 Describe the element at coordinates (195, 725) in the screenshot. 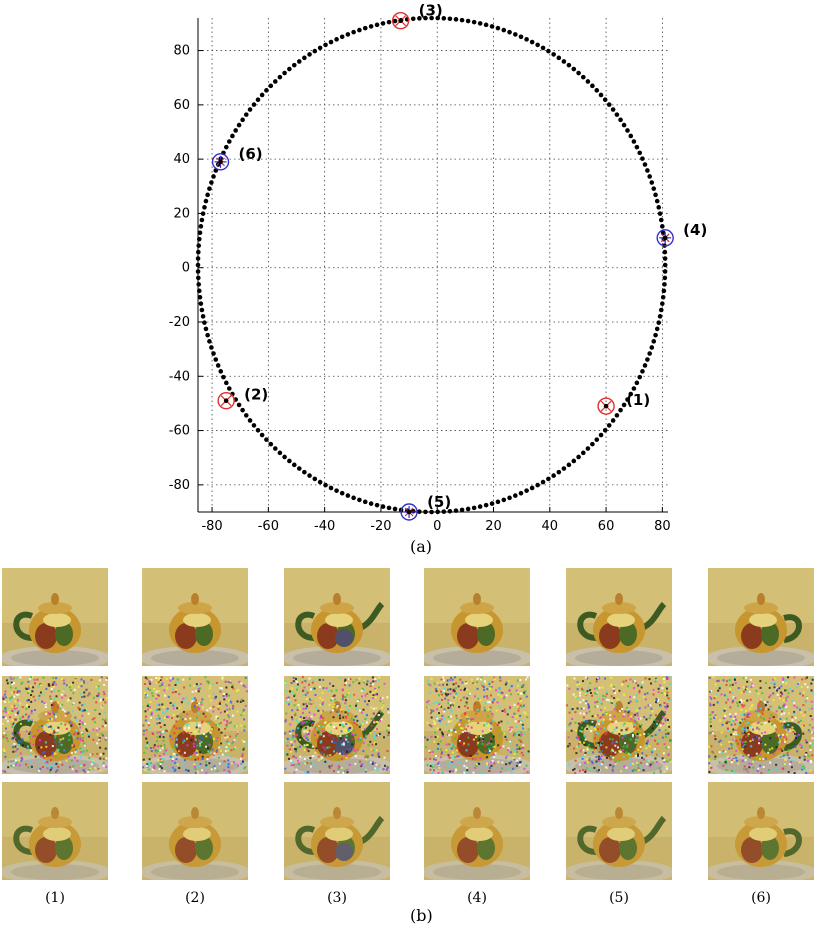

I see `teapot-image-noisy` at that location.